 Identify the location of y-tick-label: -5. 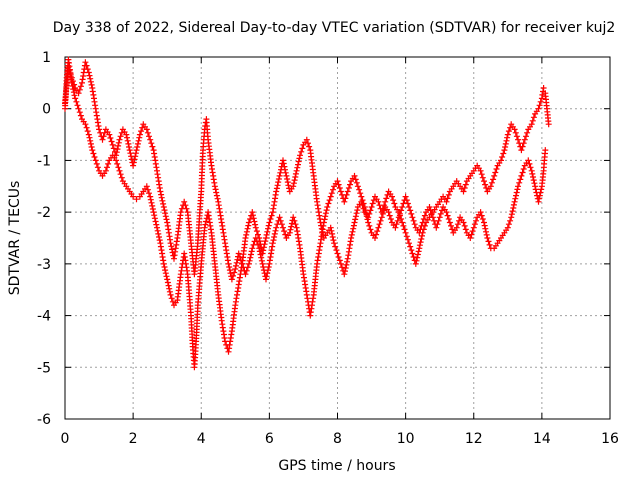
(44, 368).